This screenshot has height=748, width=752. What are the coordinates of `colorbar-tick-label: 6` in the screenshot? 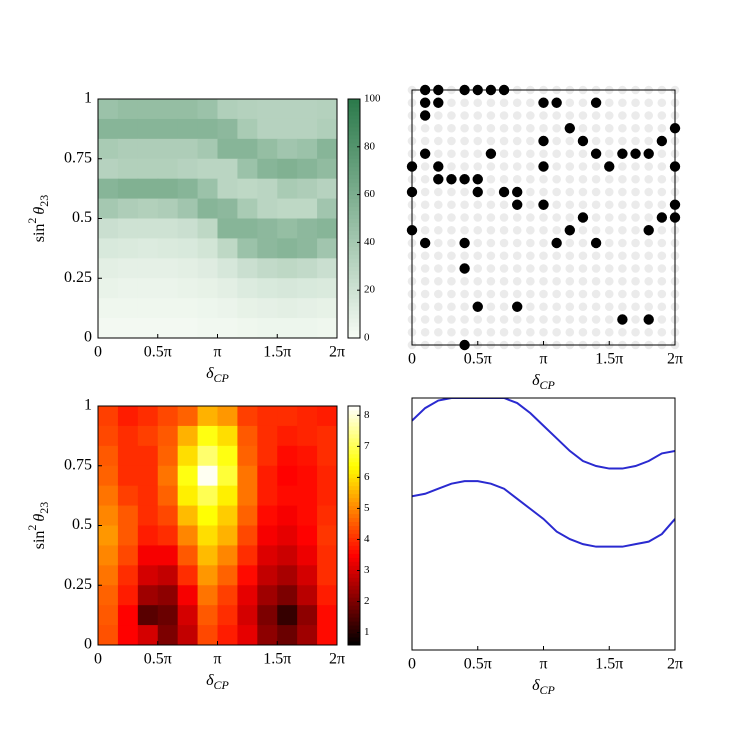 It's located at (367, 477).